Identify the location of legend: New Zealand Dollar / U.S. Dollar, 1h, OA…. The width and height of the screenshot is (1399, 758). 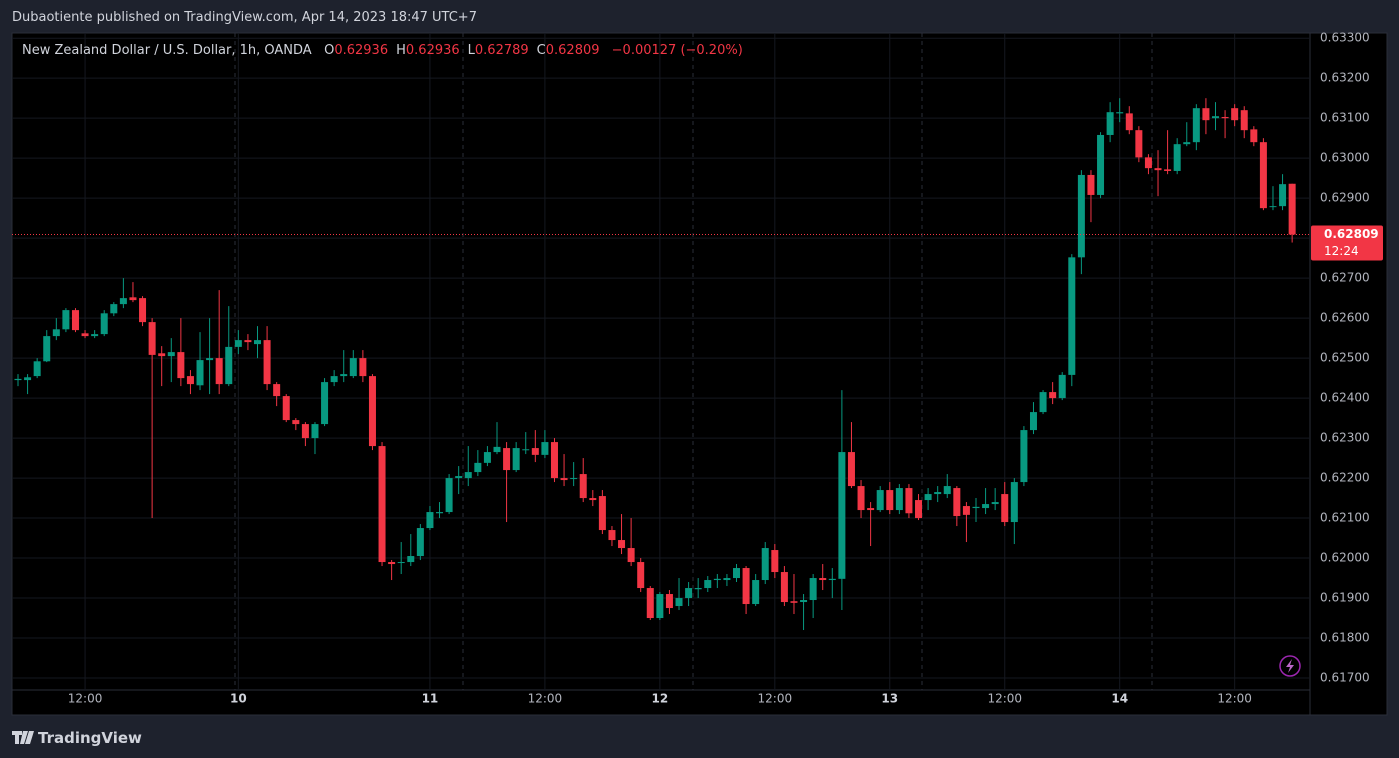
(382, 50).